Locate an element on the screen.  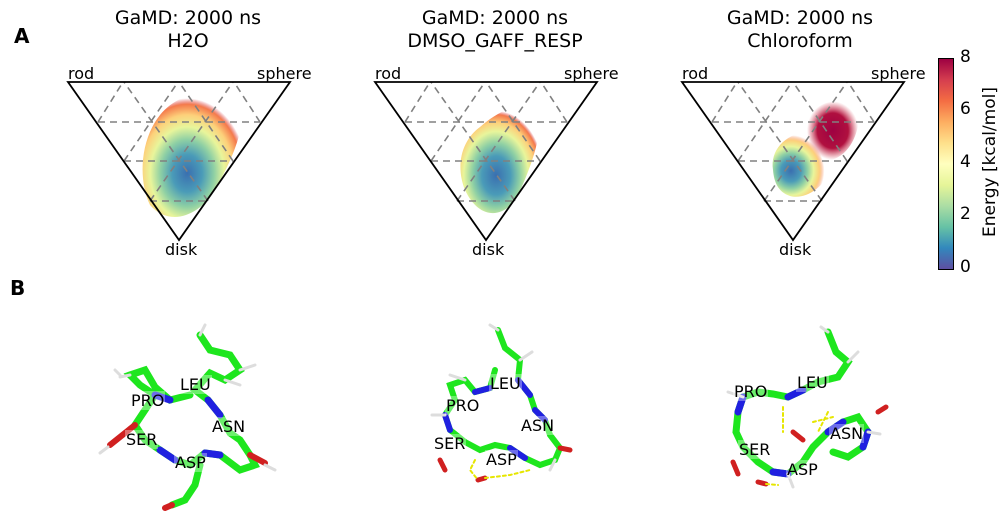
structure-chloroform: PRO LEU ASN SER ASP is located at coordinates (805, 409).